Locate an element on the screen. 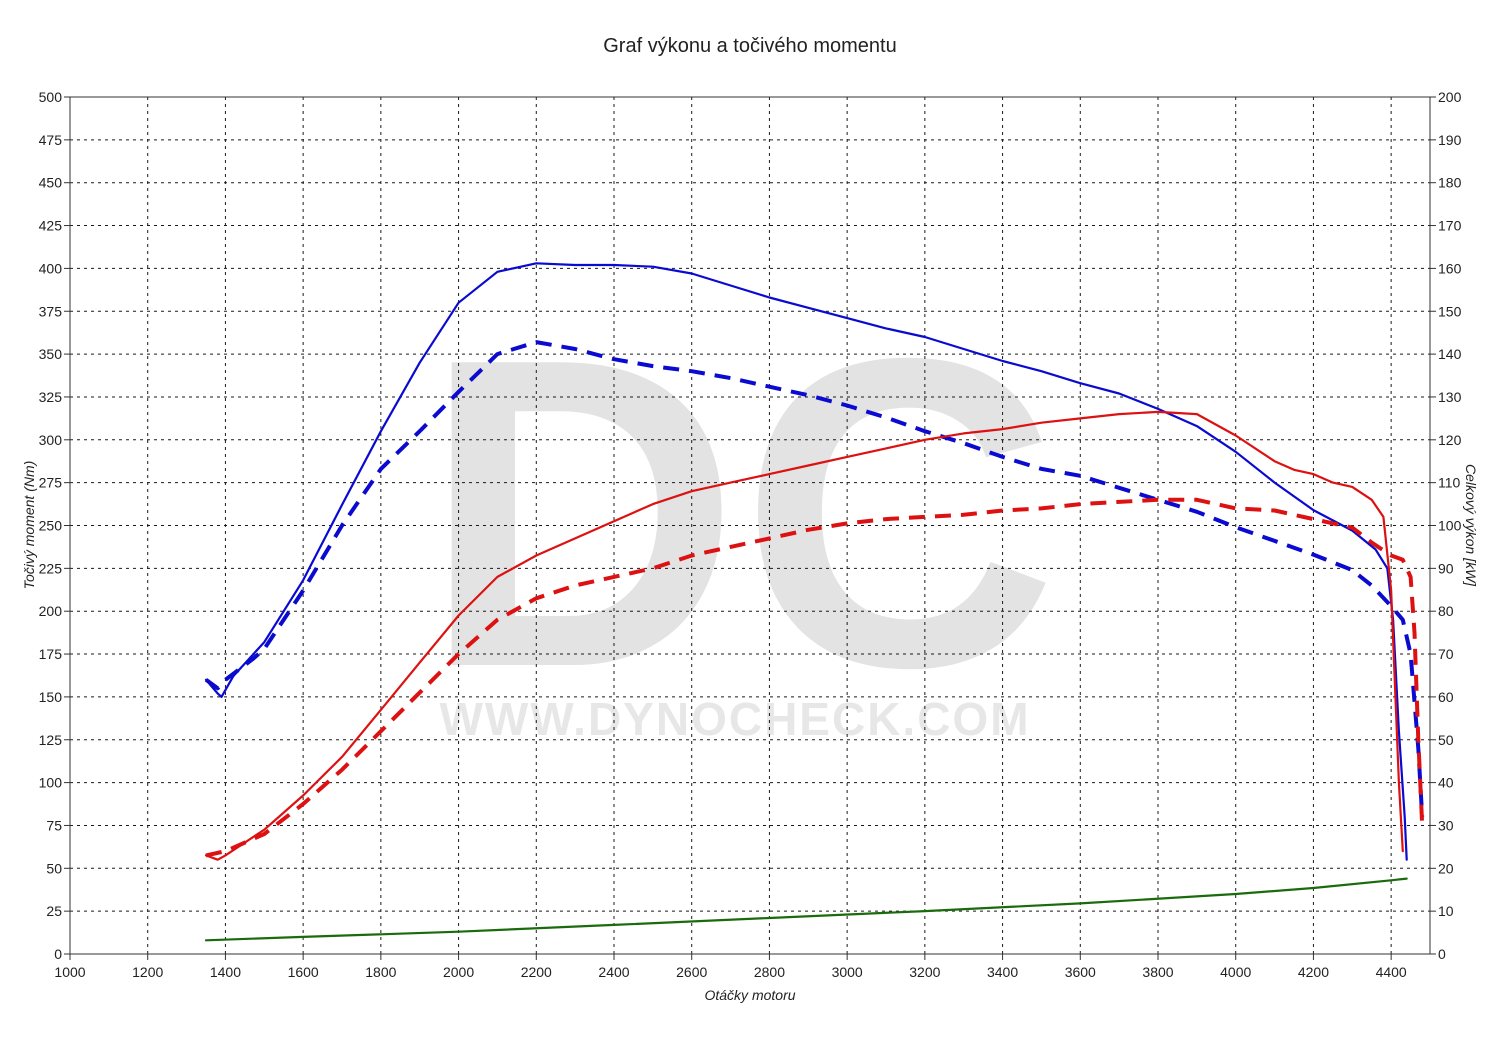  x-tick-label: 3800 is located at coordinates (1157, 972).